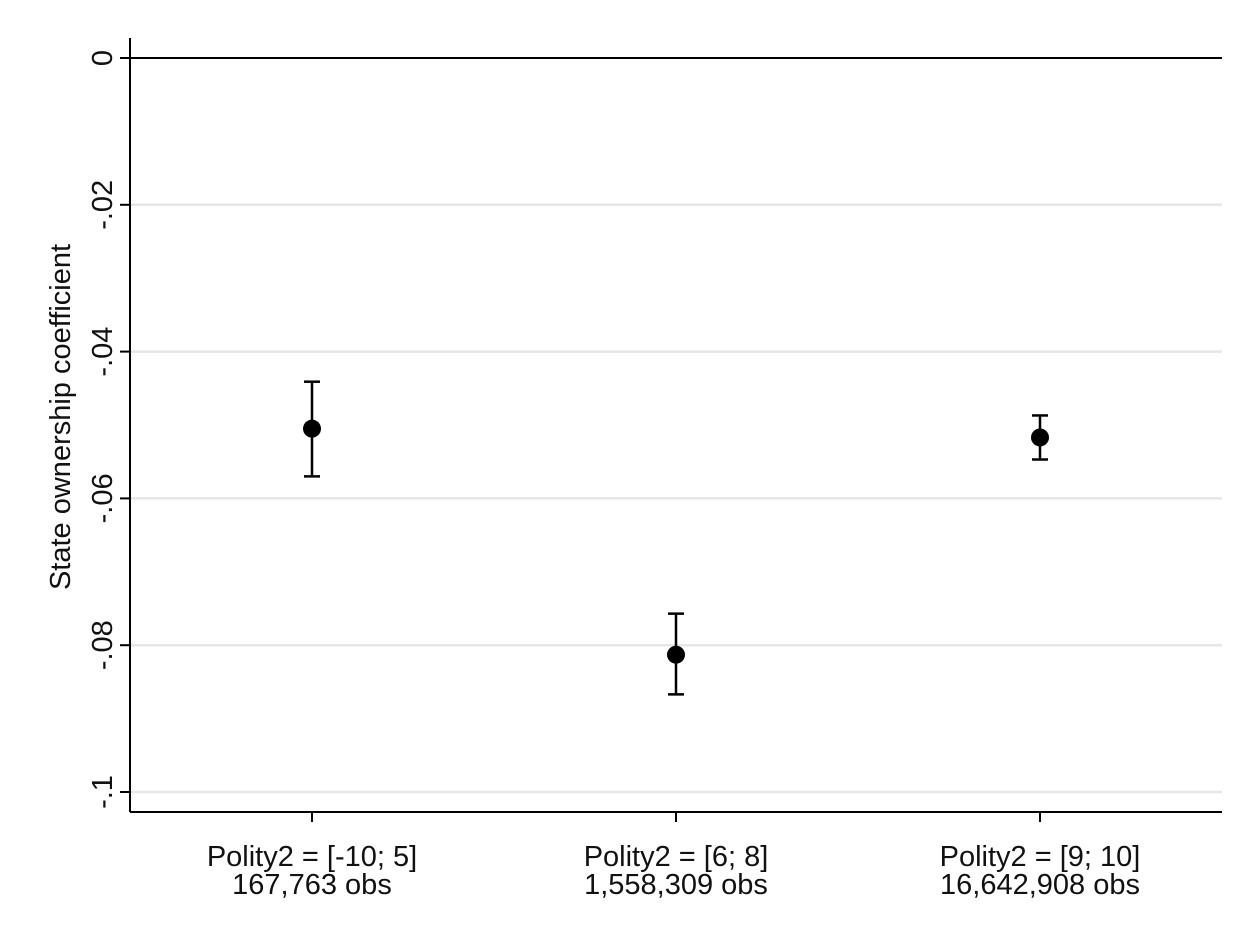 This screenshot has width=1248, height=934. What do you see at coordinates (103, 645) in the screenshot?
I see `y-tick-label: -.08` at bounding box center [103, 645].